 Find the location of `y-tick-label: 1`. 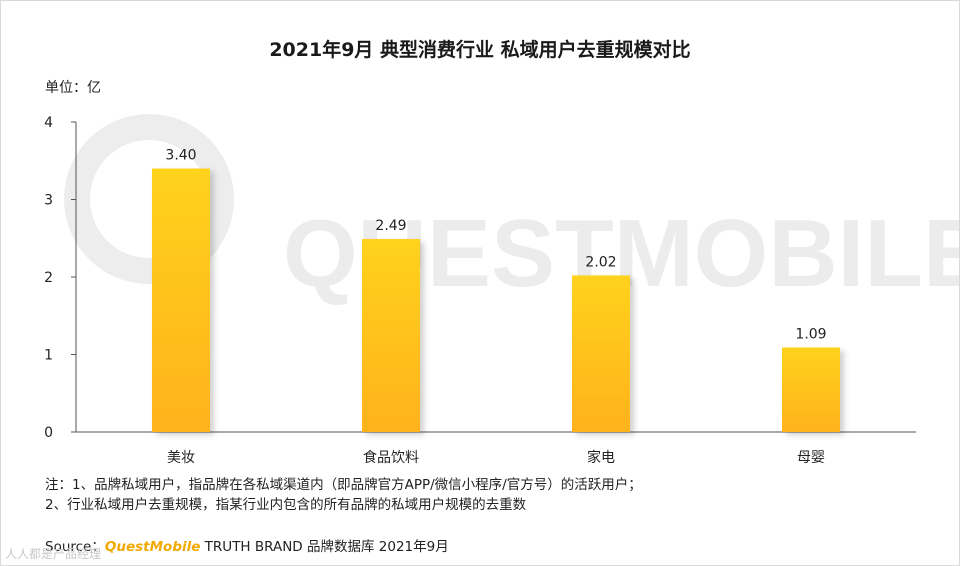

y-tick-label: 1 is located at coordinates (48, 356).